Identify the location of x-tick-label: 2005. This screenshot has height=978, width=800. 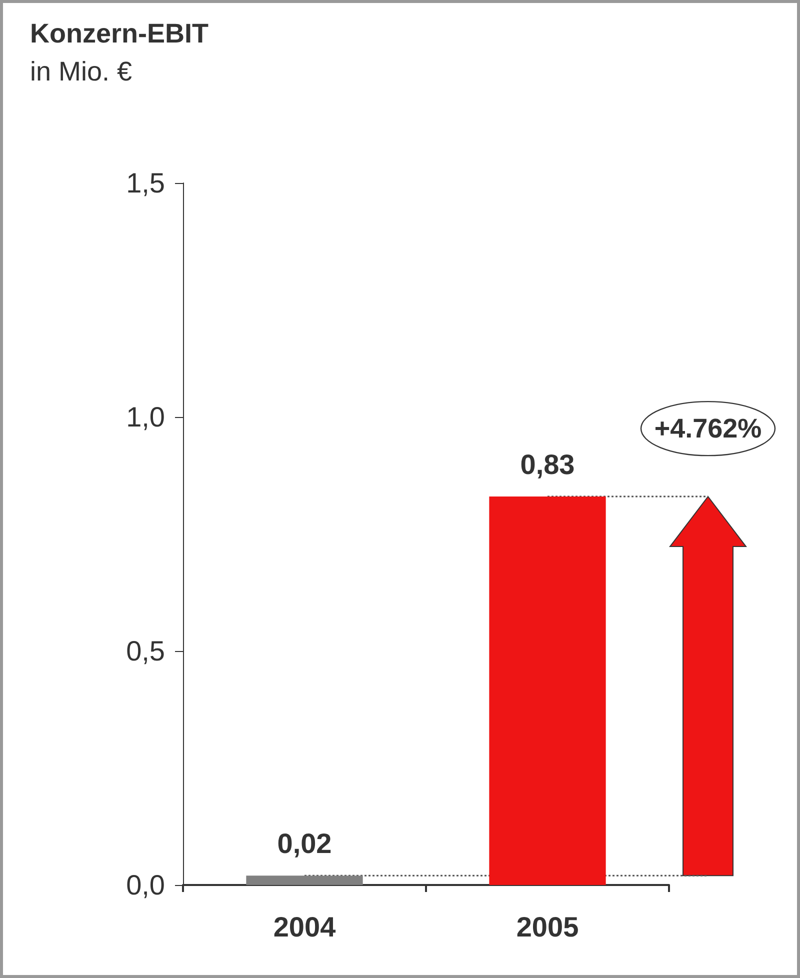
(547, 927).